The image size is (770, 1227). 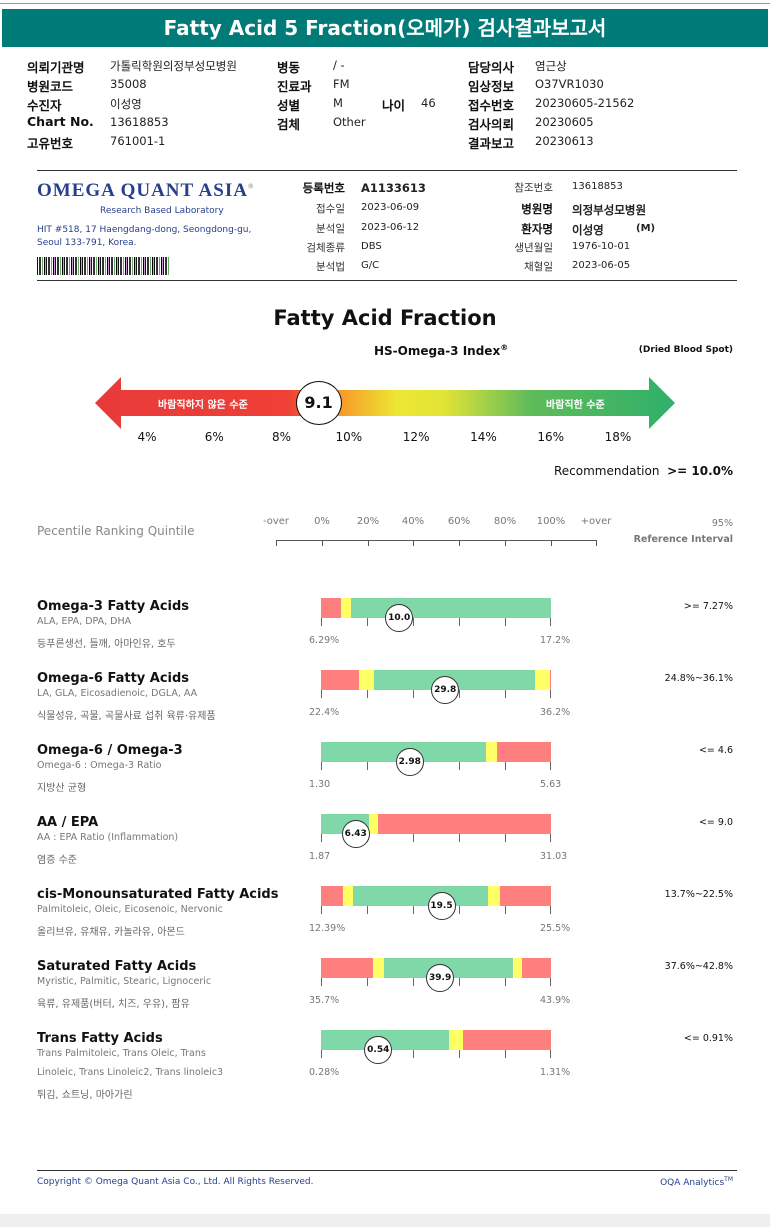 I want to click on percentile-tick-label: 80%, so click(x=505, y=521).